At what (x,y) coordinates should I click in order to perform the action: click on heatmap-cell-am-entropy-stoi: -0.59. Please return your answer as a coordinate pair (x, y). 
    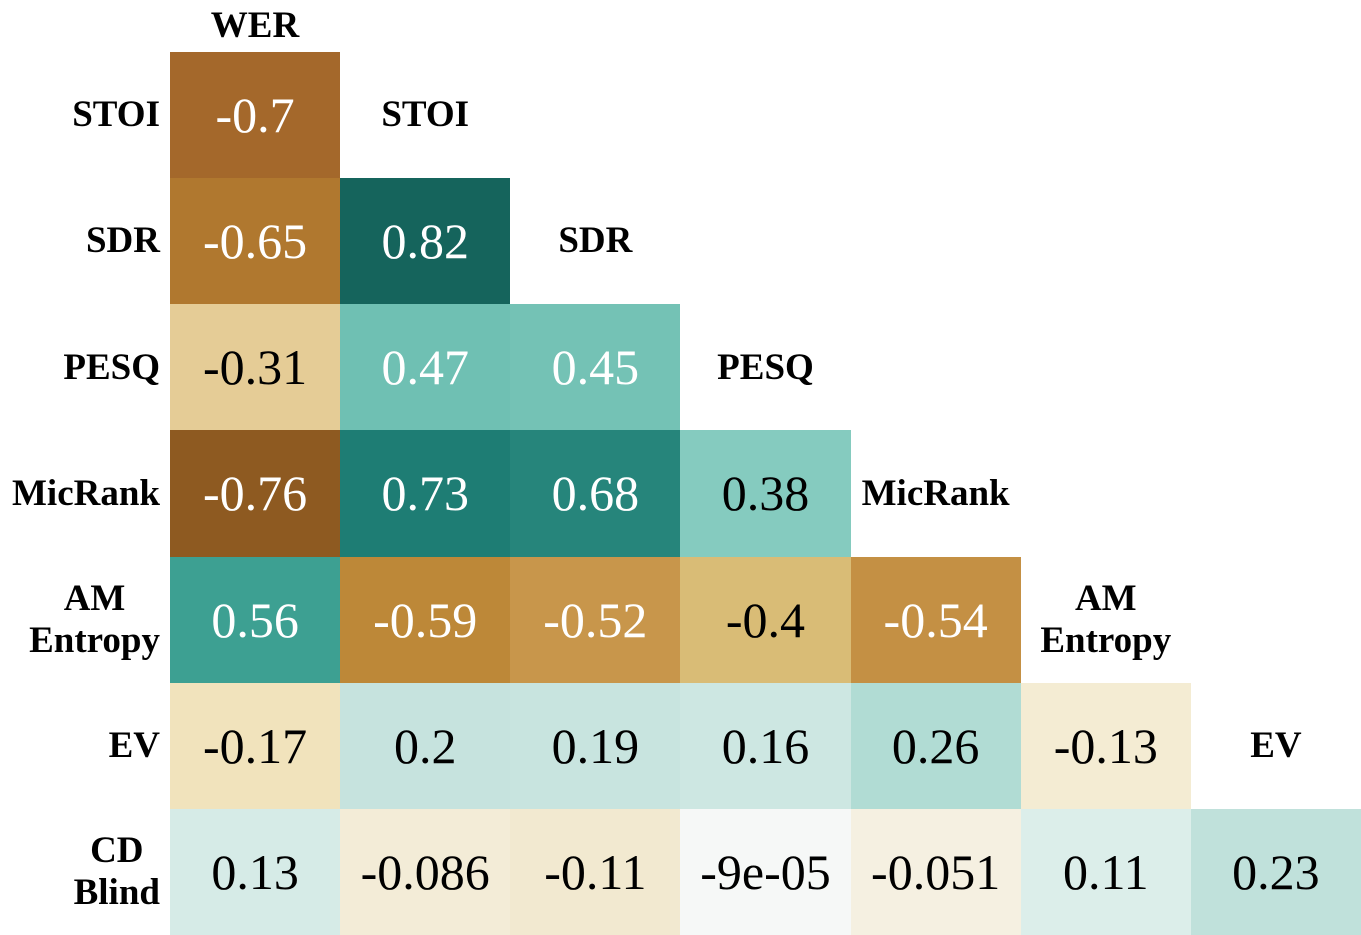
    Looking at the image, I should click on (425, 619).